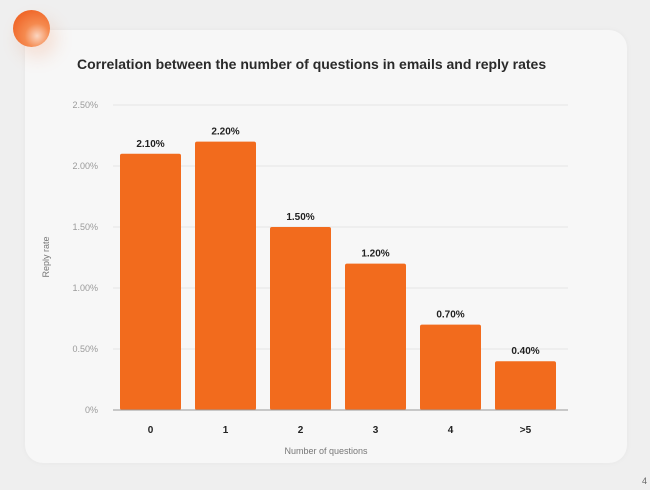 The image size is (650, 490). I want to click on data-label: 1.20%, so click(375, 254).